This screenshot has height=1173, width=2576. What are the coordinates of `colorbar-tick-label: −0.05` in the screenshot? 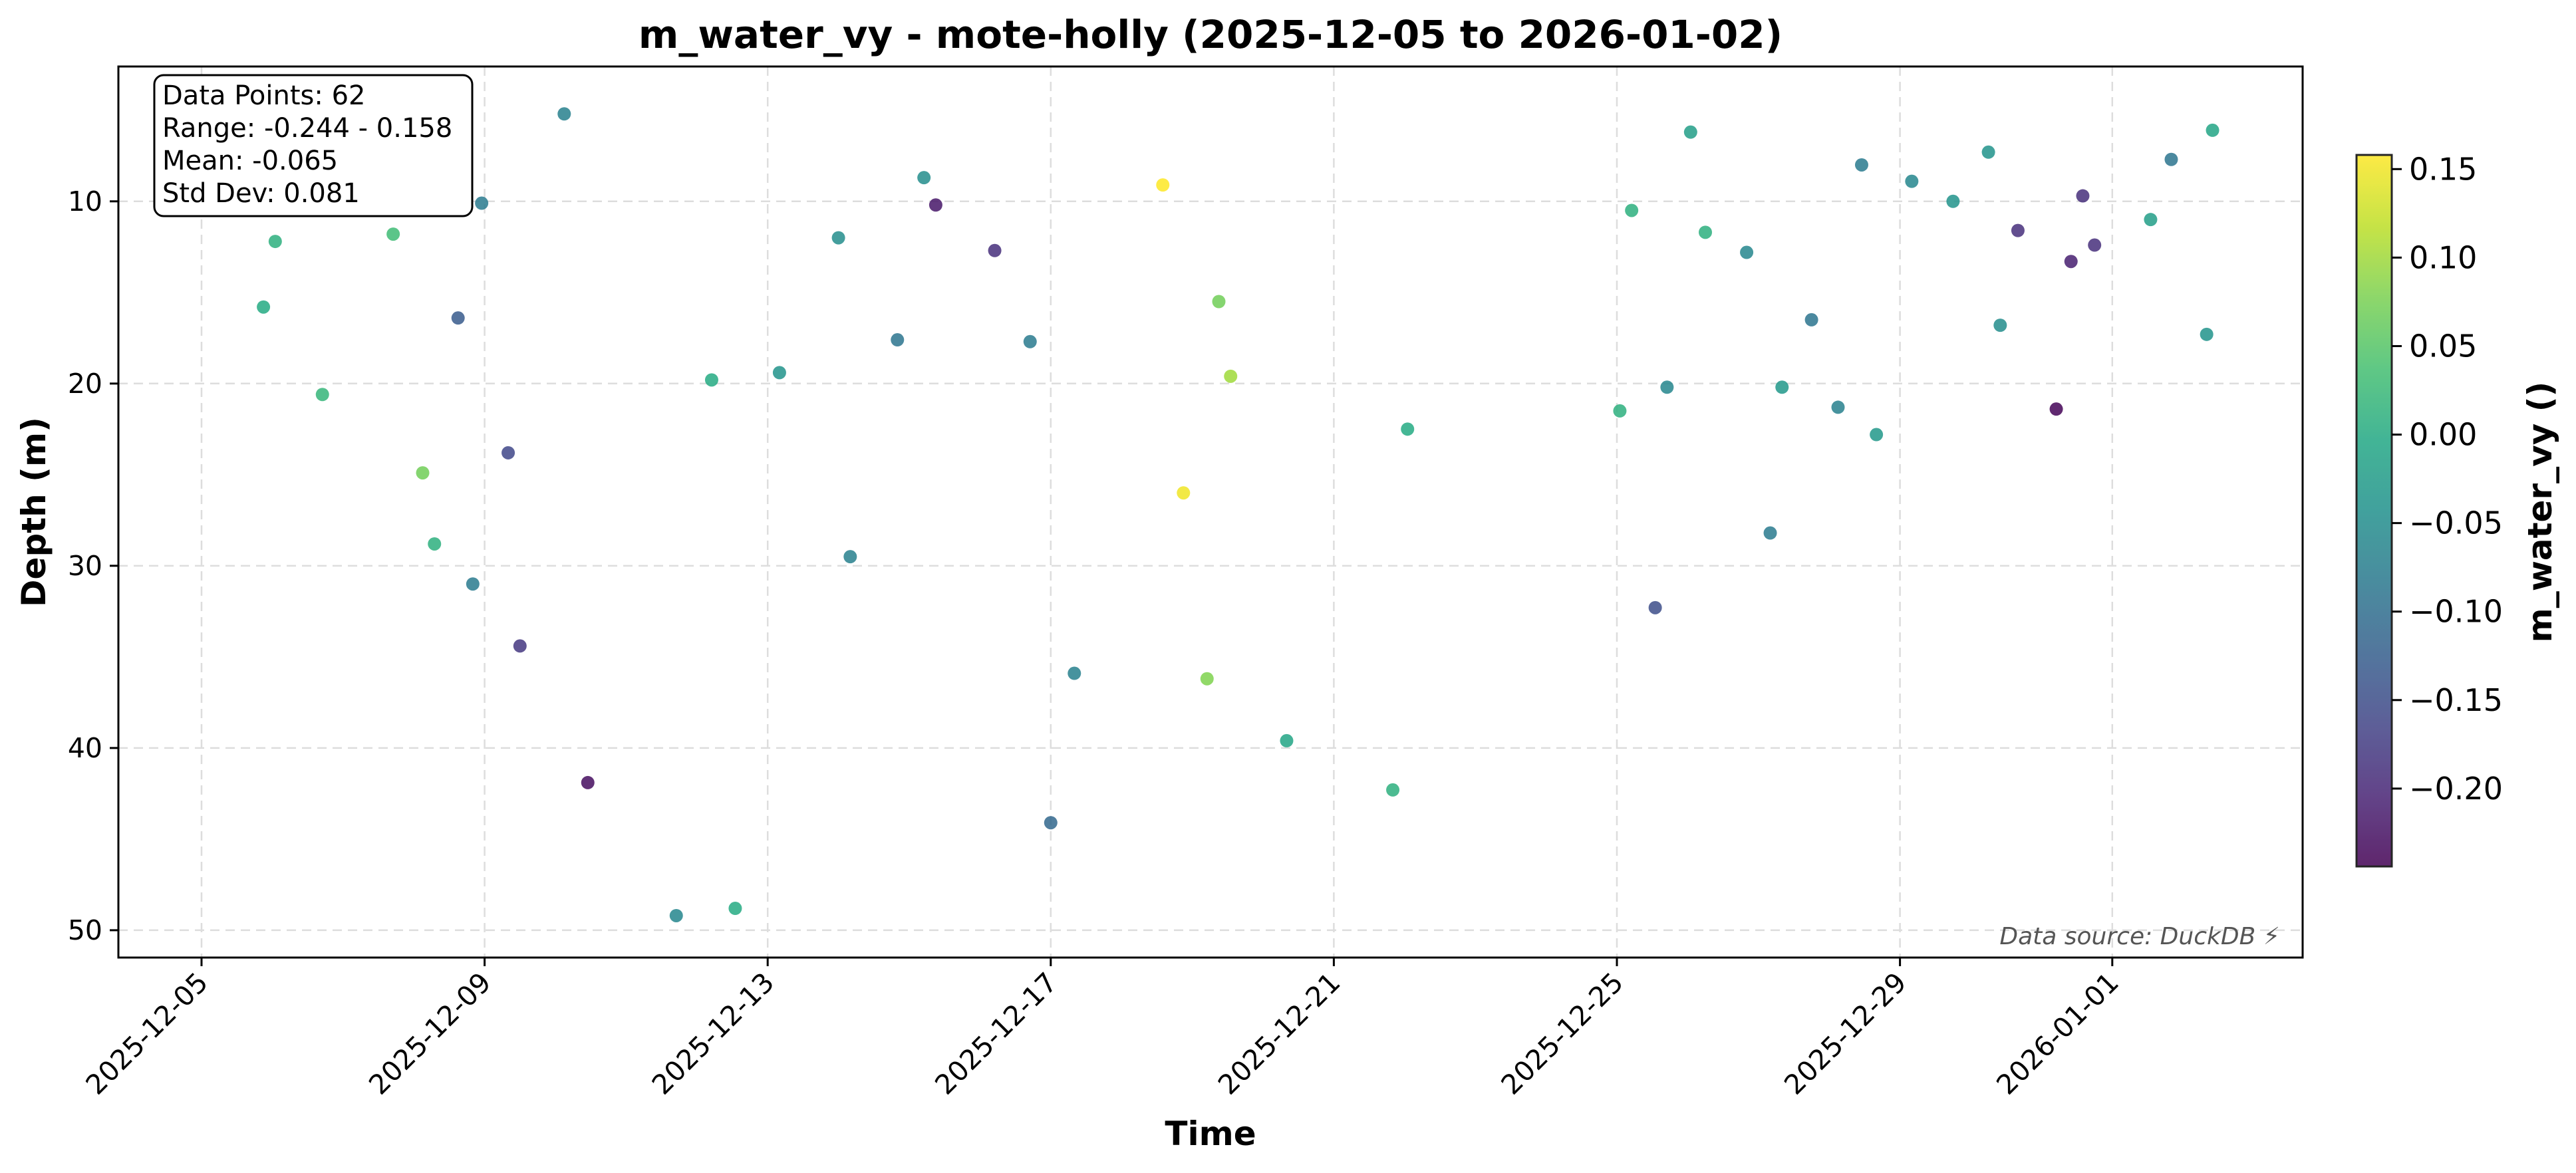 It's located at (2456, 523).